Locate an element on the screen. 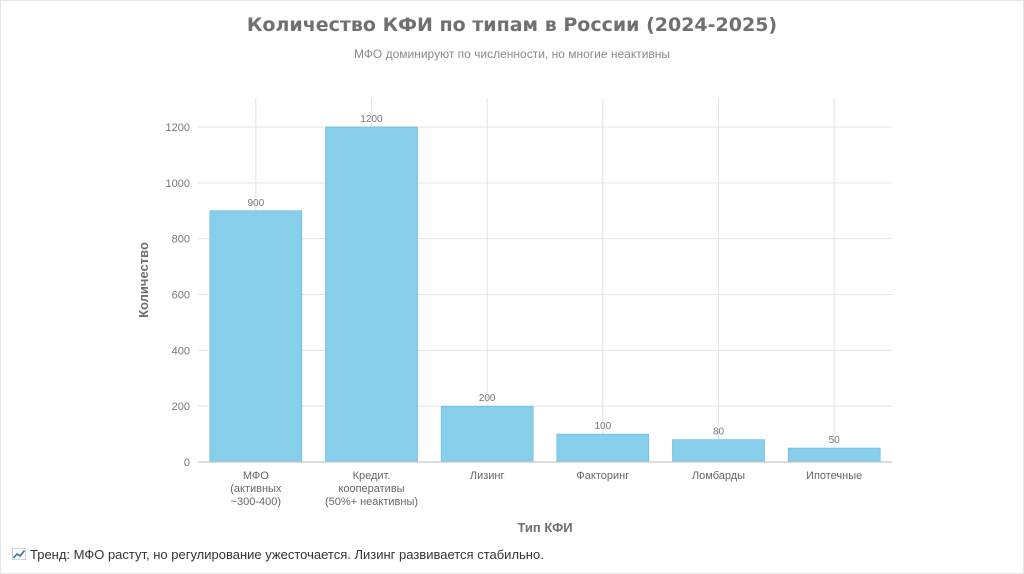 The height and width of the screenshot is (574, 1024). x-tick-label: Лизинг is located at coordinates (487, 476).